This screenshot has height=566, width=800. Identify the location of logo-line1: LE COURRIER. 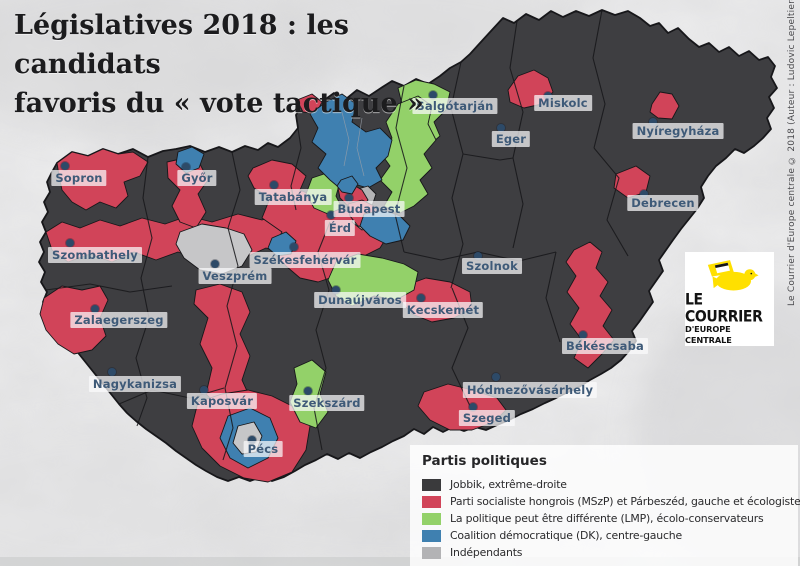
(724, 308).